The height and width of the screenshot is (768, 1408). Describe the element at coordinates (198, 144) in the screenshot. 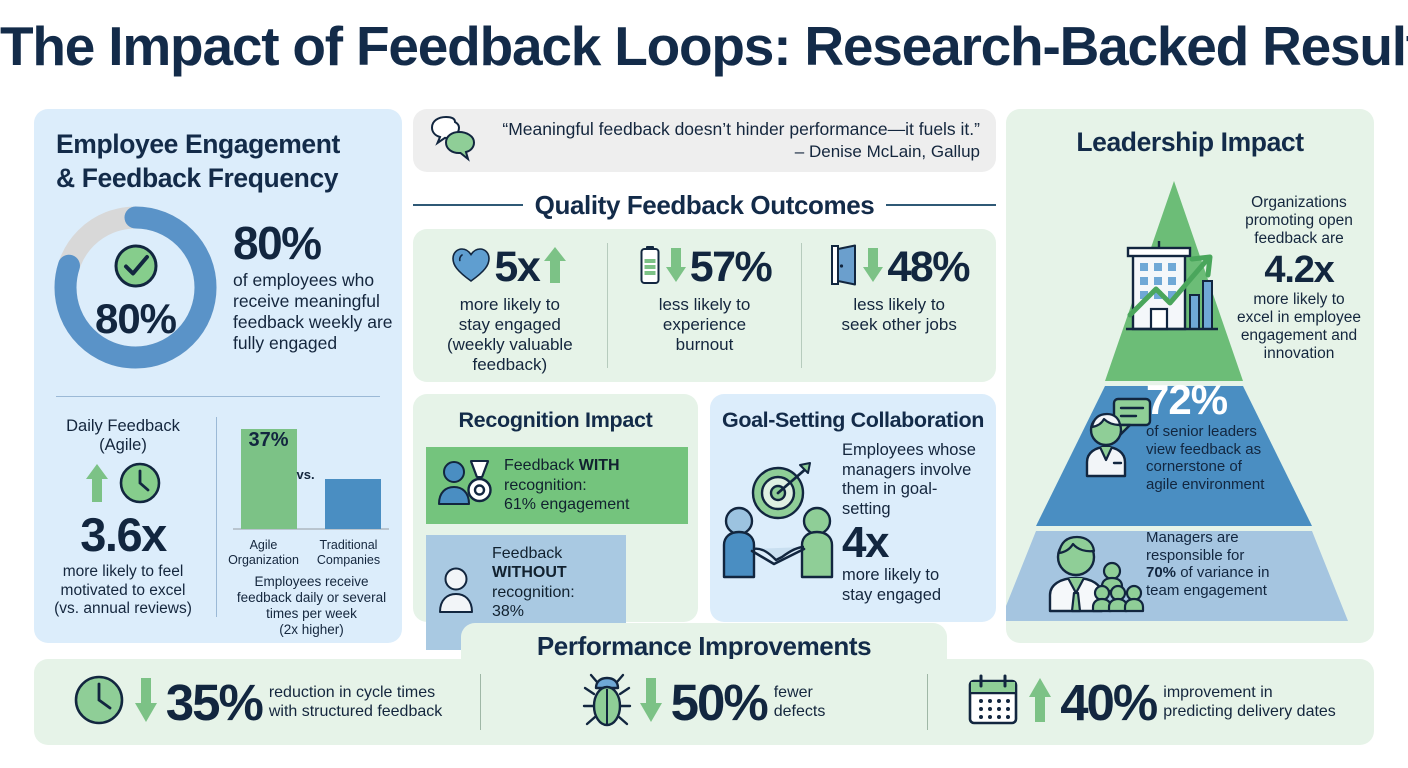

I see `title-line-1: Employee Engagement` at that location.